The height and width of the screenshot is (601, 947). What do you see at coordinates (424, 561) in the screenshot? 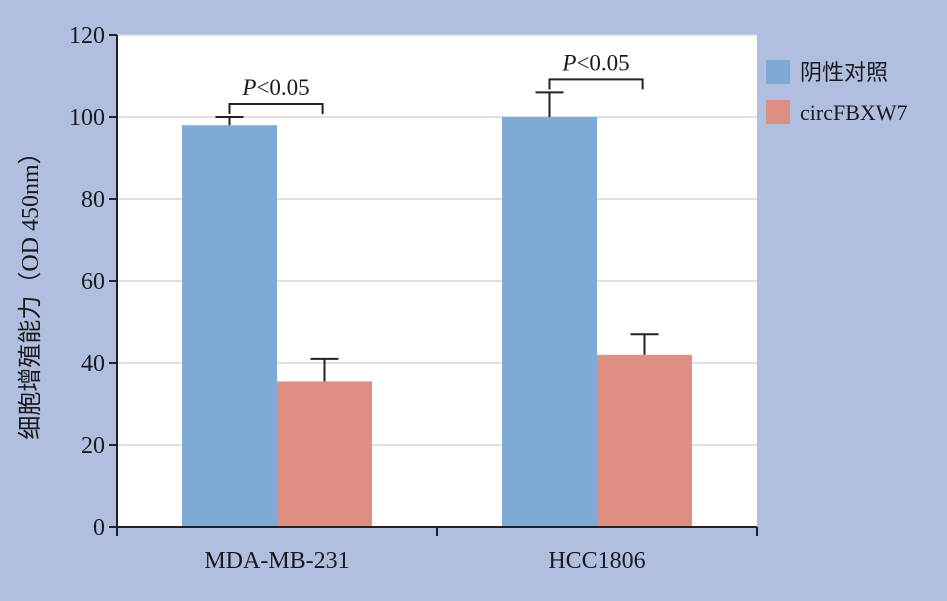
I see `x-category-labels: MDA-MB-231 HCC1806` at bounding box center [424, 561].